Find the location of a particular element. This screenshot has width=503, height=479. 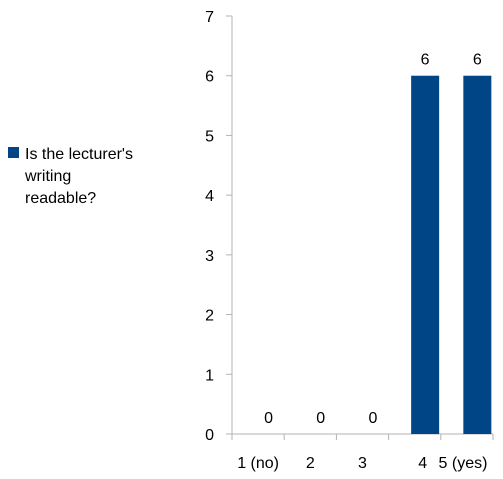

y-tick-label: 5 is located at coordinates (209, 136).